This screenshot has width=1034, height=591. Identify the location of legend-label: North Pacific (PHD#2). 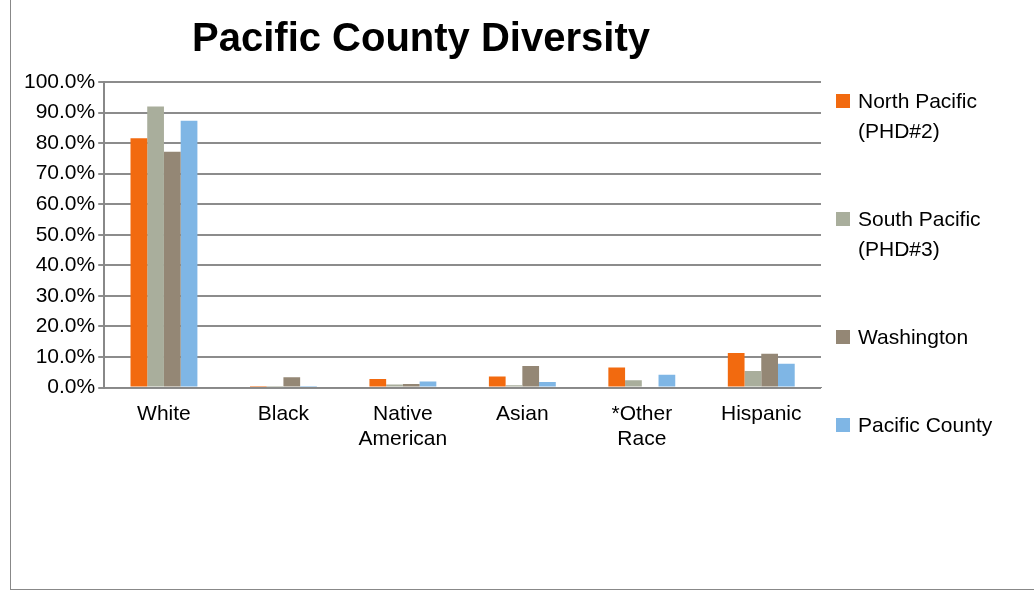
(918, 116).